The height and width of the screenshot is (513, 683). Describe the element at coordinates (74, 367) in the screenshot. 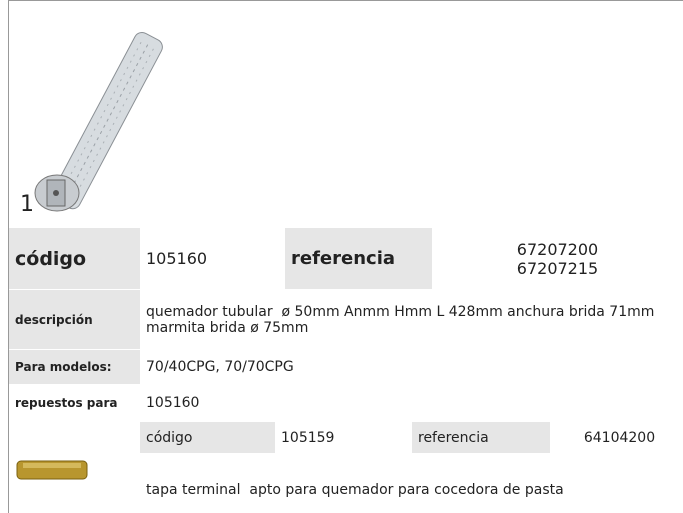

I see `modelos-label: Para modelos:` at that location.